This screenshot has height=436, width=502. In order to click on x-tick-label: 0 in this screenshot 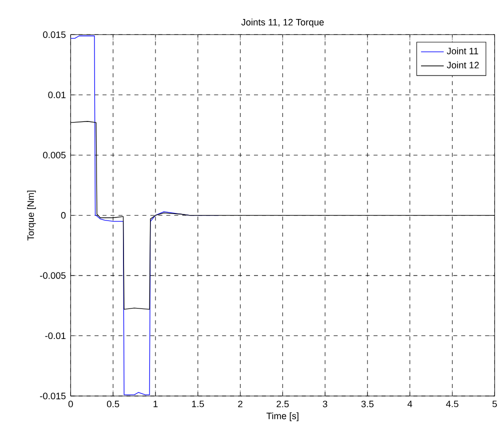, I will do `click(70, 404)`.